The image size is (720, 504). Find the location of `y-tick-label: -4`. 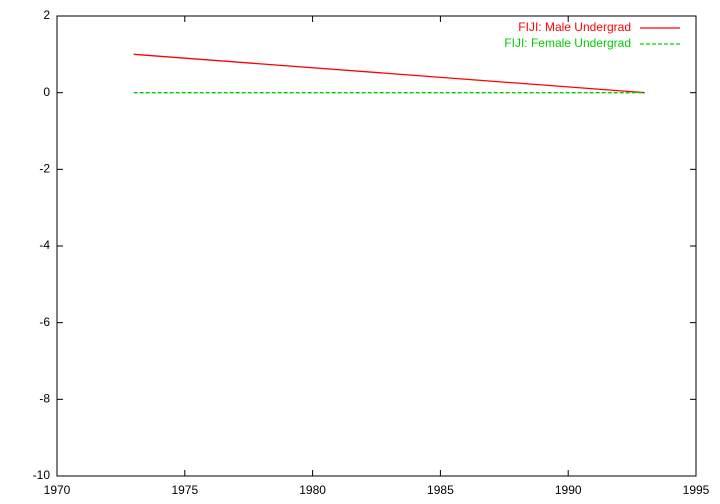

y-tick-label: -4 is located at coordinates (44, 245).